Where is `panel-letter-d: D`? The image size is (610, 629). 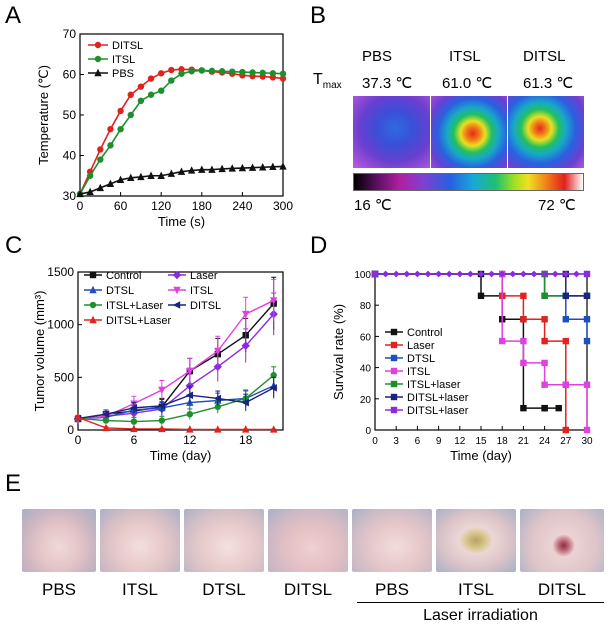
panel-letter-d: D is located at coordinates (319, 245).